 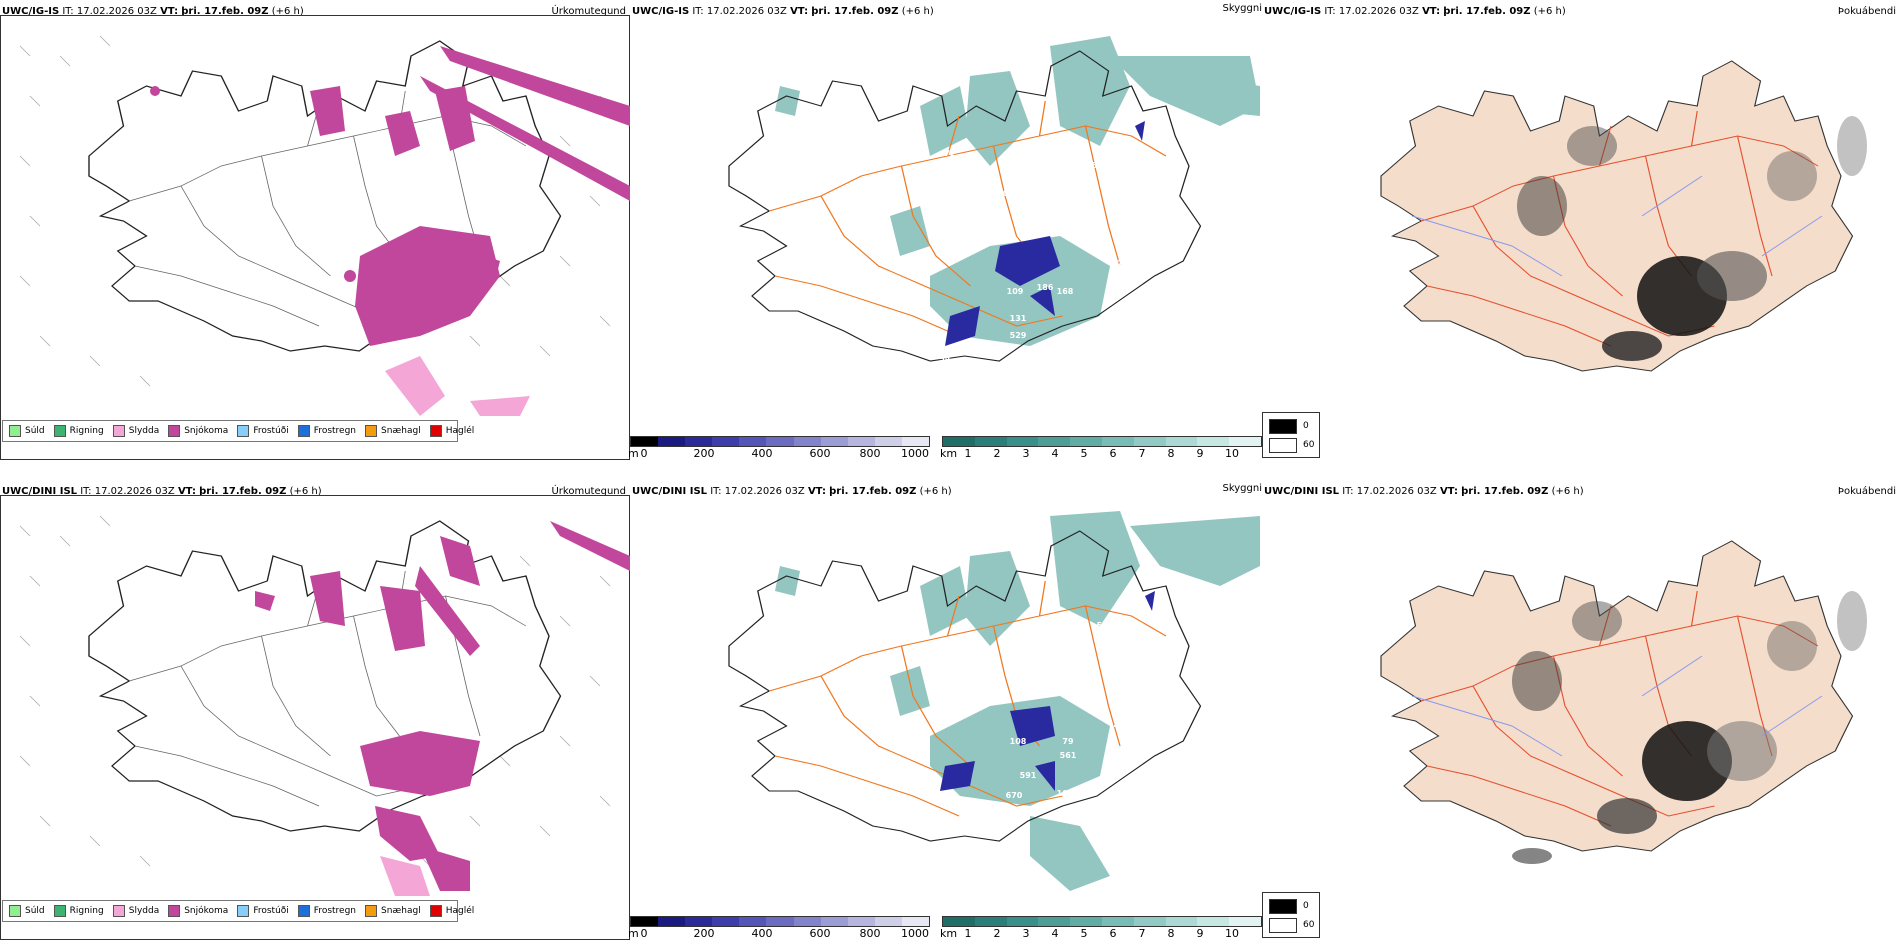 What do you see at coordinates (1105, 625) in the screenshot?
I see `cloud-label: 569` at bounding box center [1105, 625].